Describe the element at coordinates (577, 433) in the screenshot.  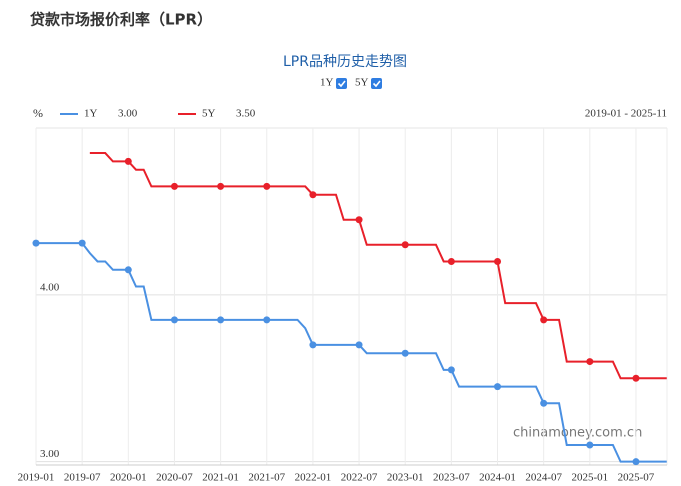
I see `watermark: chinamoney.com.cn` at that location.